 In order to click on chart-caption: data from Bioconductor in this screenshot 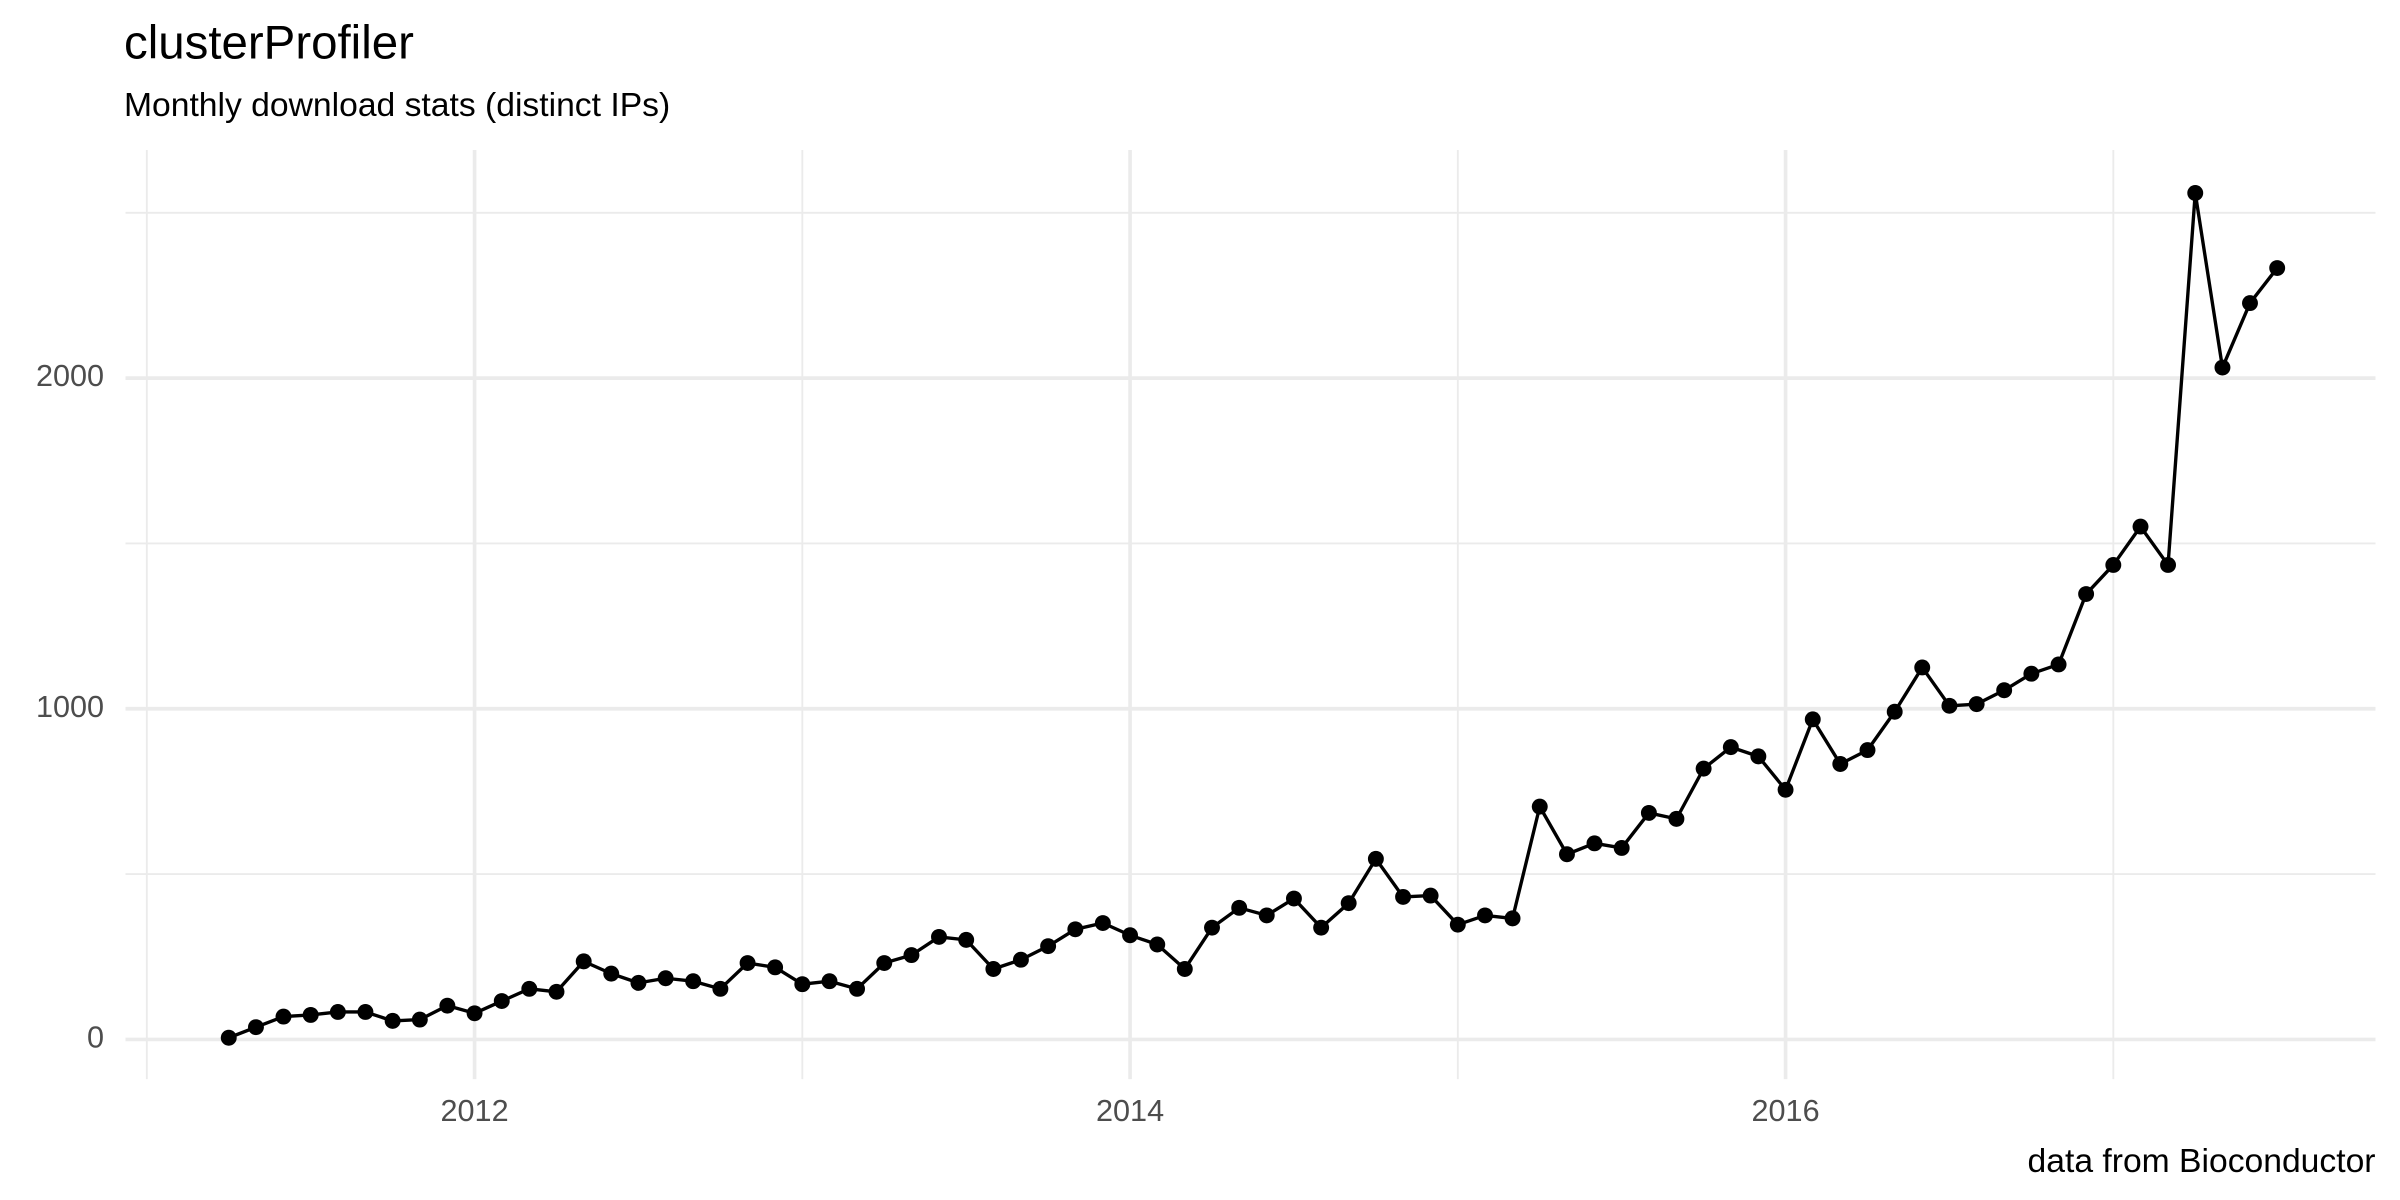, I will do `click(2202, 1161)`.